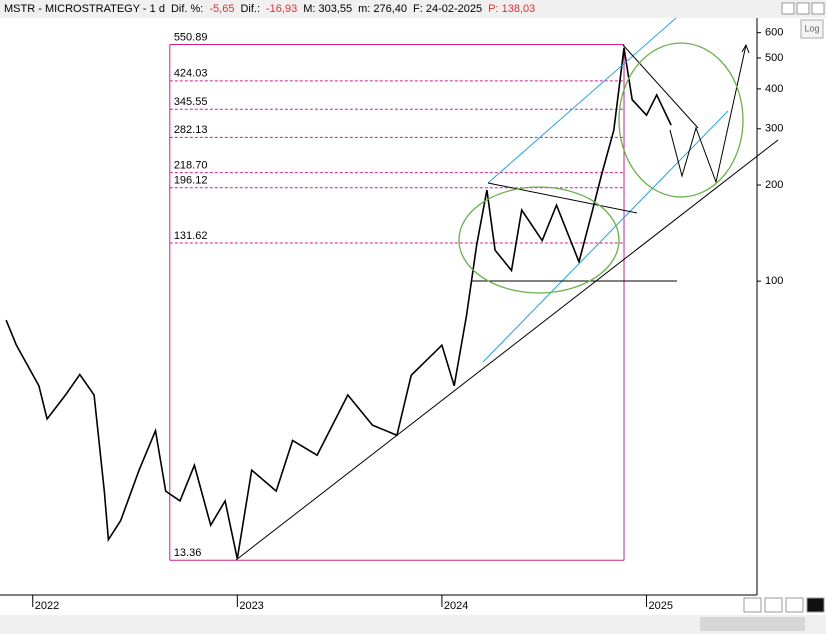 The image size is (826, 634). Describe the element at coordinates (47, 606) in the screenshot. I see `x-tick-label: 2022` at that location.